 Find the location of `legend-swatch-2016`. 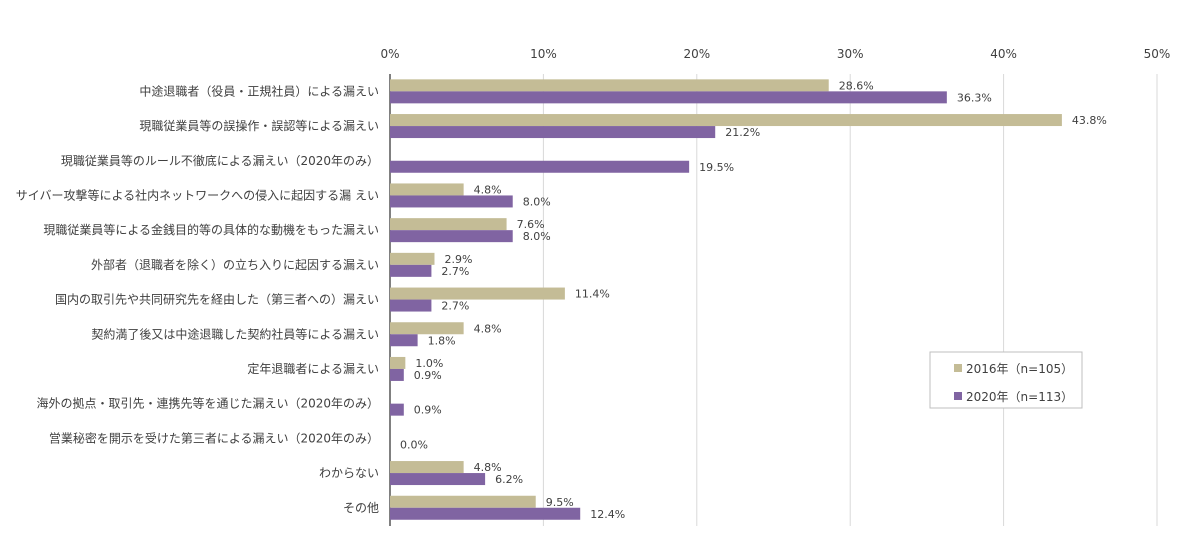

legend-swatch-2016 is located at coordinates (958, 368).